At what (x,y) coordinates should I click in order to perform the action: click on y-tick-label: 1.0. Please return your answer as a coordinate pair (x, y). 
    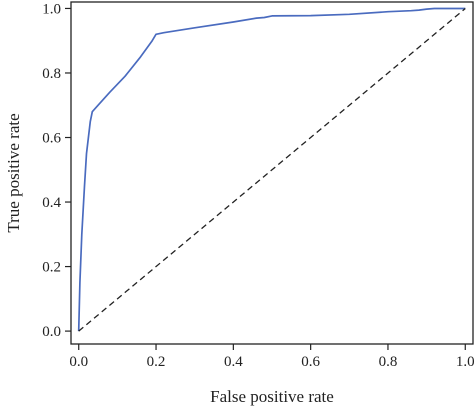
    Looking at the image, I should click on (51, 9).